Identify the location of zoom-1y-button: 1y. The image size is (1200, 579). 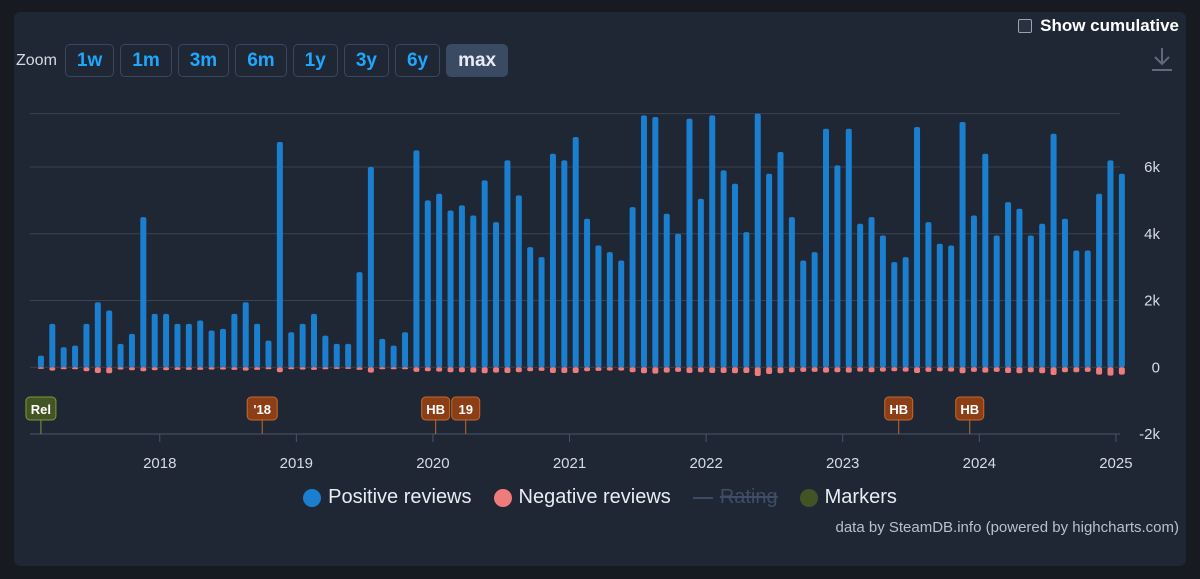
(315, 60).